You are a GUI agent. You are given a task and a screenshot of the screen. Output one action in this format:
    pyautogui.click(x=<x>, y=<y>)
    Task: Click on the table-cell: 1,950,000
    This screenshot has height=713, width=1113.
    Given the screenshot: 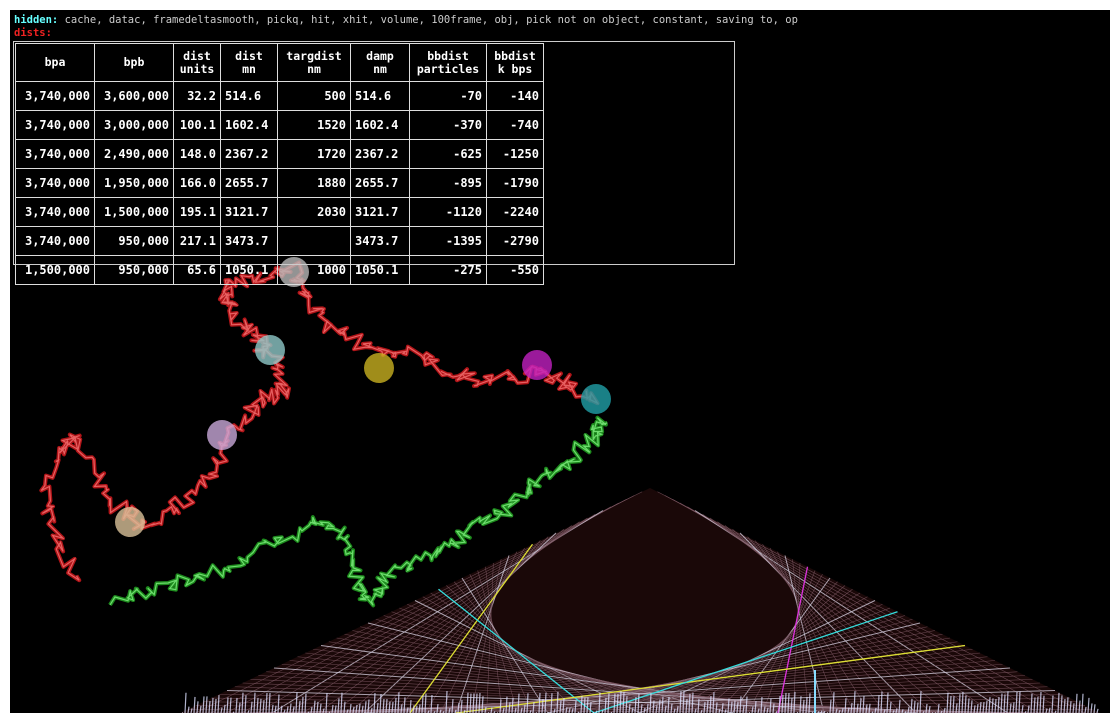 What is the action you would take?
    pyautogui.click(x=134, y=183)
    